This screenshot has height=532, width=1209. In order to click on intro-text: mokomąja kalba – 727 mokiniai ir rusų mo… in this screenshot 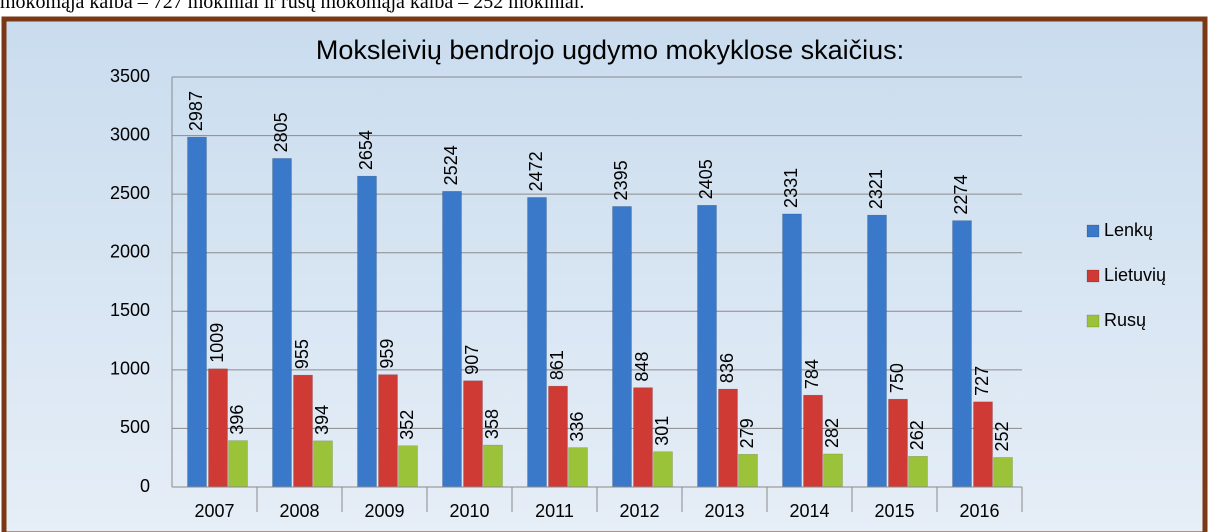, I will do `click(292, 6)`.